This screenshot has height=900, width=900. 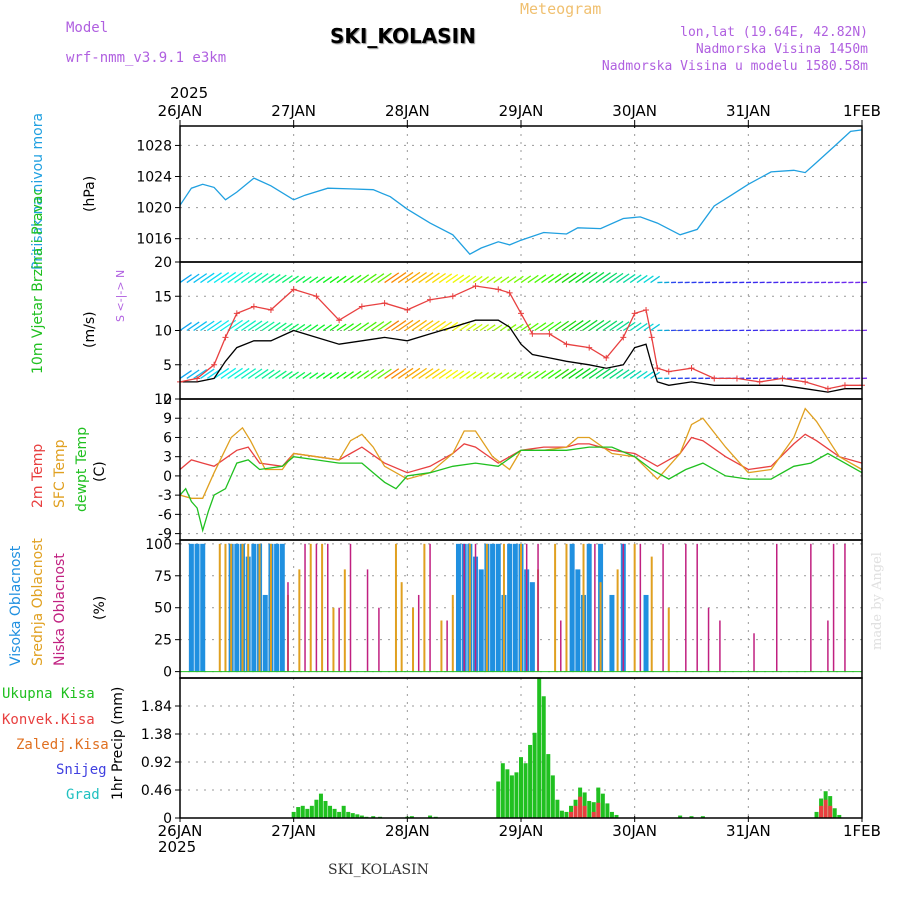 What do you see at coordinates (163, 577) in the screenshot?
I see `y-tick-label: 75` at bounding box center [163, 577].